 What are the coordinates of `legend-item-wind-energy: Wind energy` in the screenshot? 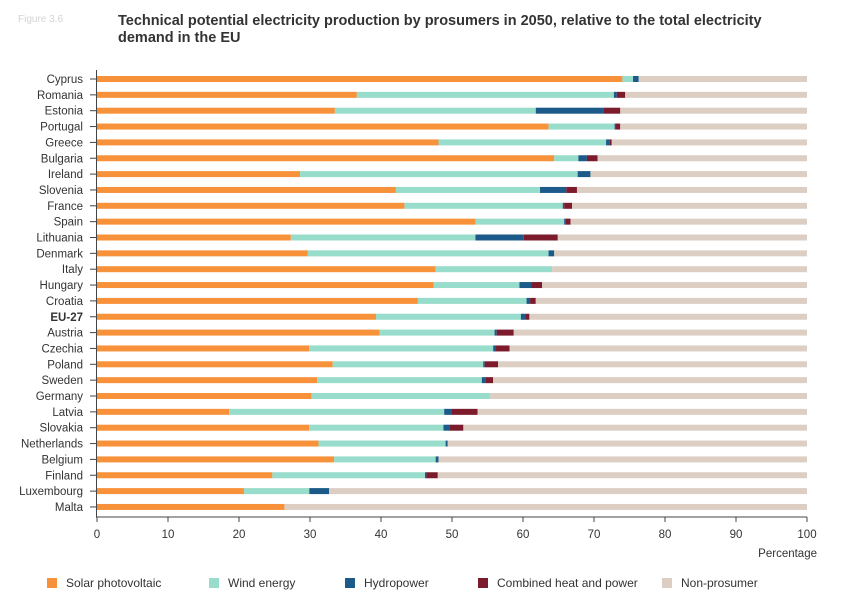 It's located at (252, 583).